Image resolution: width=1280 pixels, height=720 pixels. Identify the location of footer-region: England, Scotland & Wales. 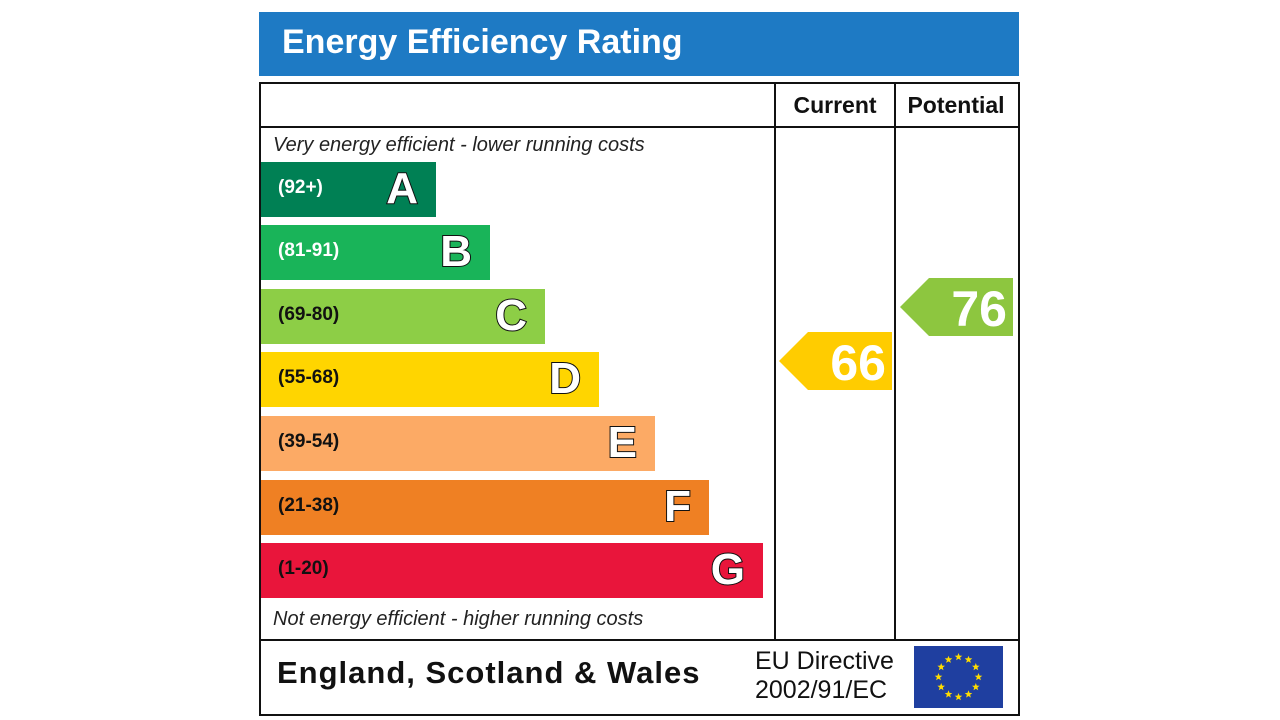
(489, 672).